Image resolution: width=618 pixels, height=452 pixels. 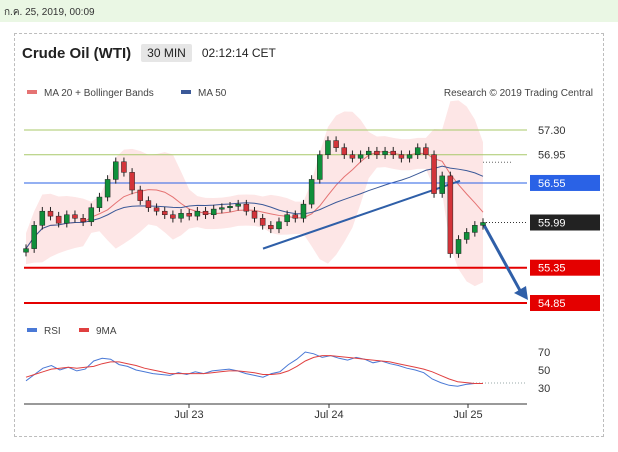 I want to click on x-tick-label: Jul 25, so click(x=467, y=415).